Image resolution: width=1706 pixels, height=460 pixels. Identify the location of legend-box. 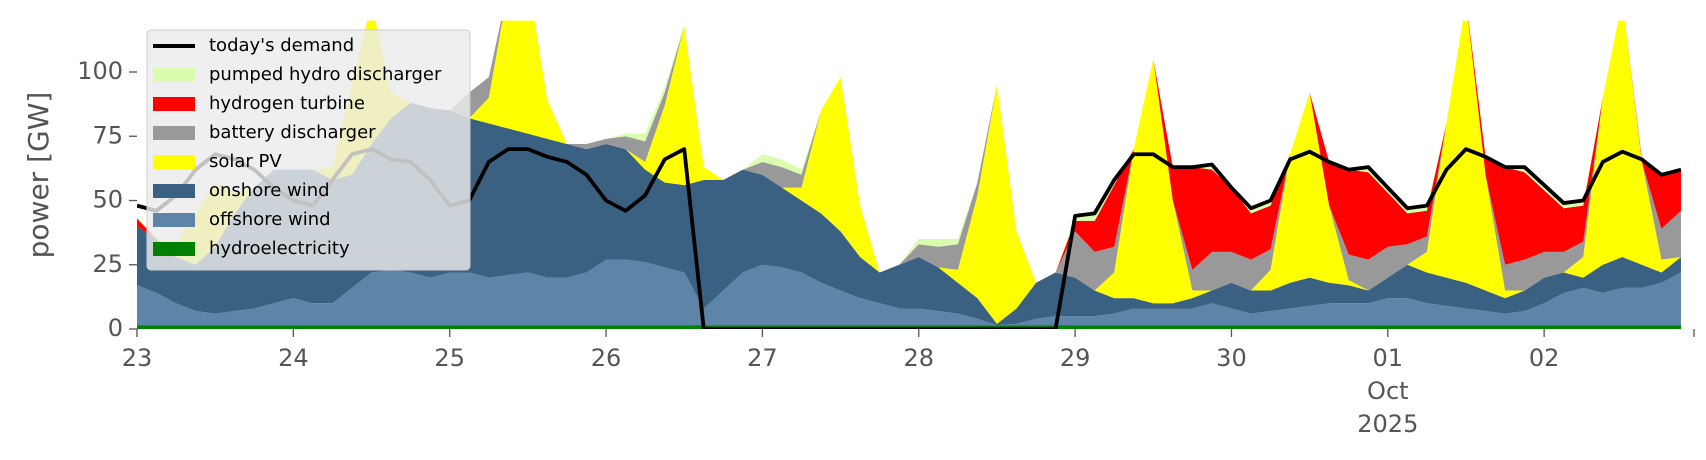
(308, 150).